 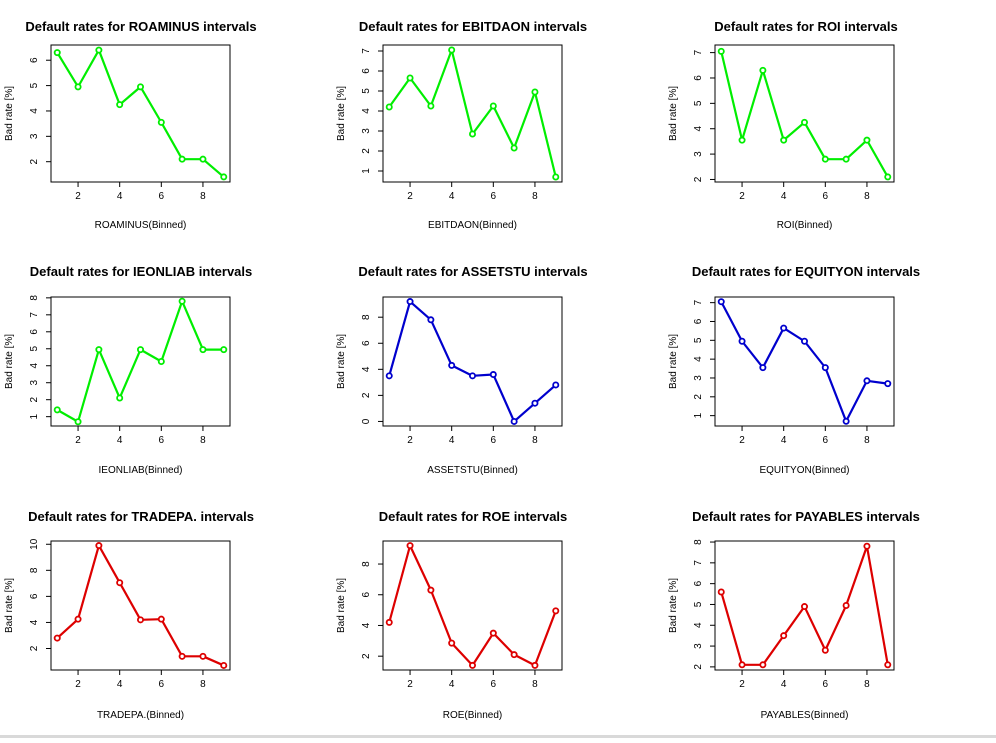 I want to click on chart-title: Default rates for EQUITYON intervals, so click(x=806, y=271).